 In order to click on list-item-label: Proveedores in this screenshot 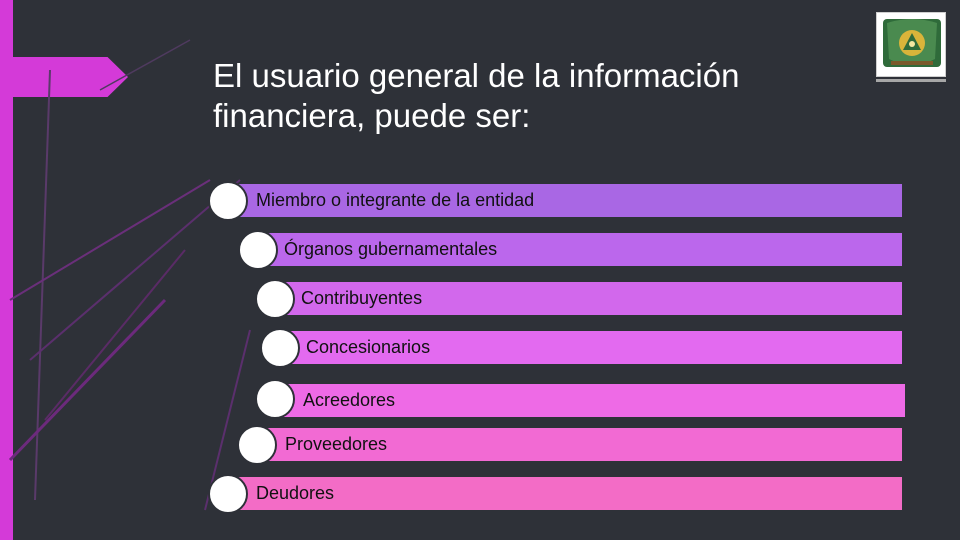, I will do `click(336, 444)`.